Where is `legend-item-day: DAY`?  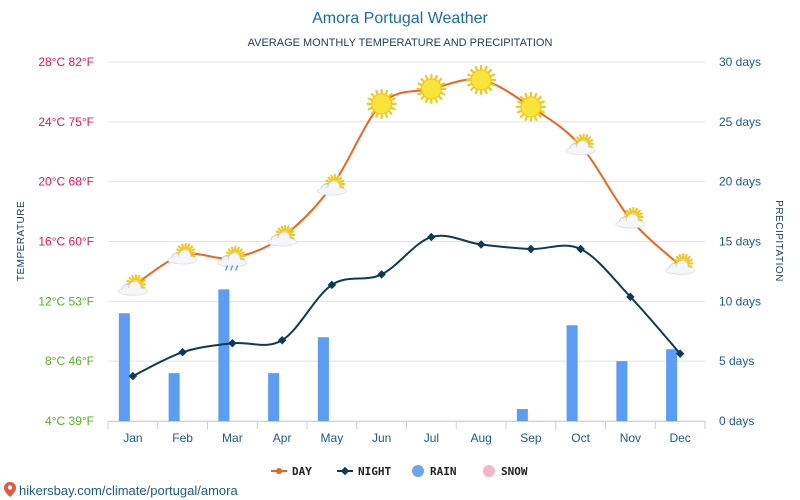
legend-item-day: DAY is located at coordinates (291, 471).